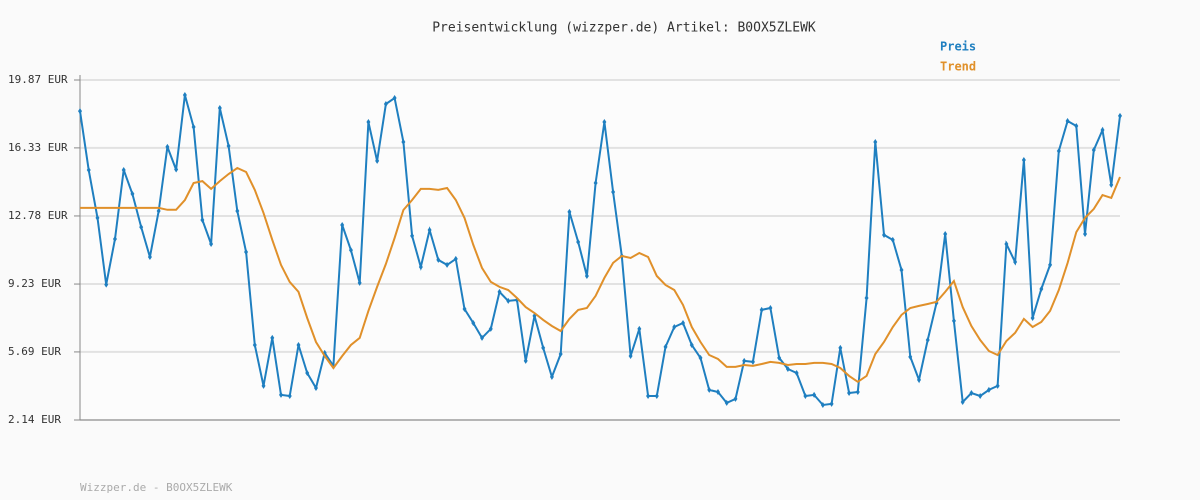 This screenshot has height=500, width=1200. Describe the element at coordinates (38, 215) in the screenshot. I see `y-tick-label: 12.78 EUR` at that location.